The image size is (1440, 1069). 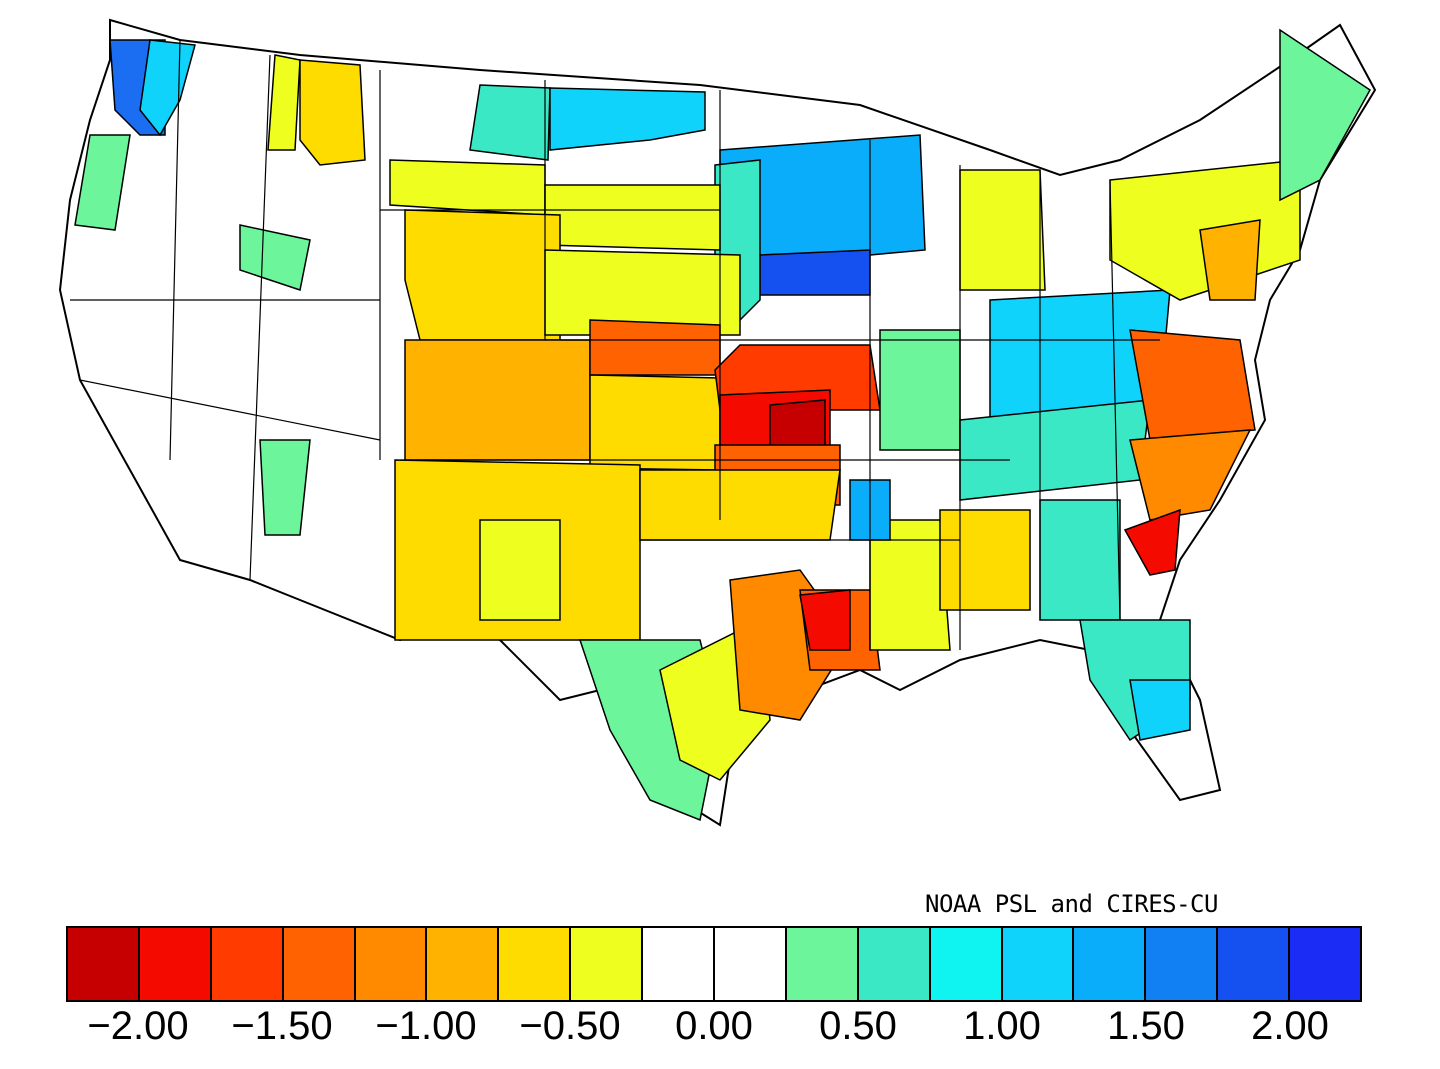 I want to click on region-kansas-west, so click(x=655, y=347).